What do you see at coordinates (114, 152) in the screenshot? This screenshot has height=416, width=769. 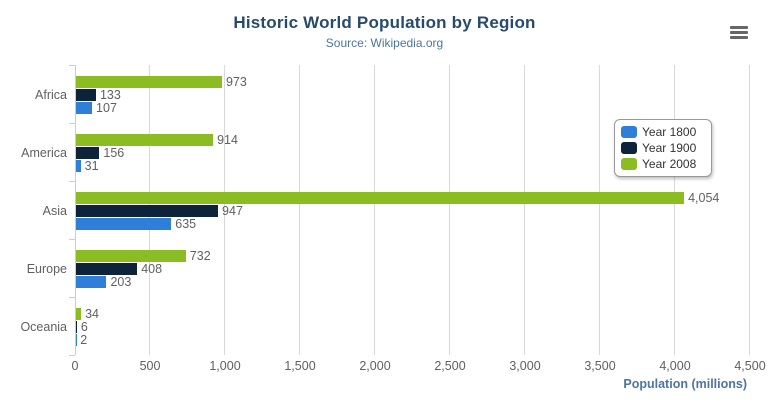 I see `data-label: 156` at bounding box center [114, 152].